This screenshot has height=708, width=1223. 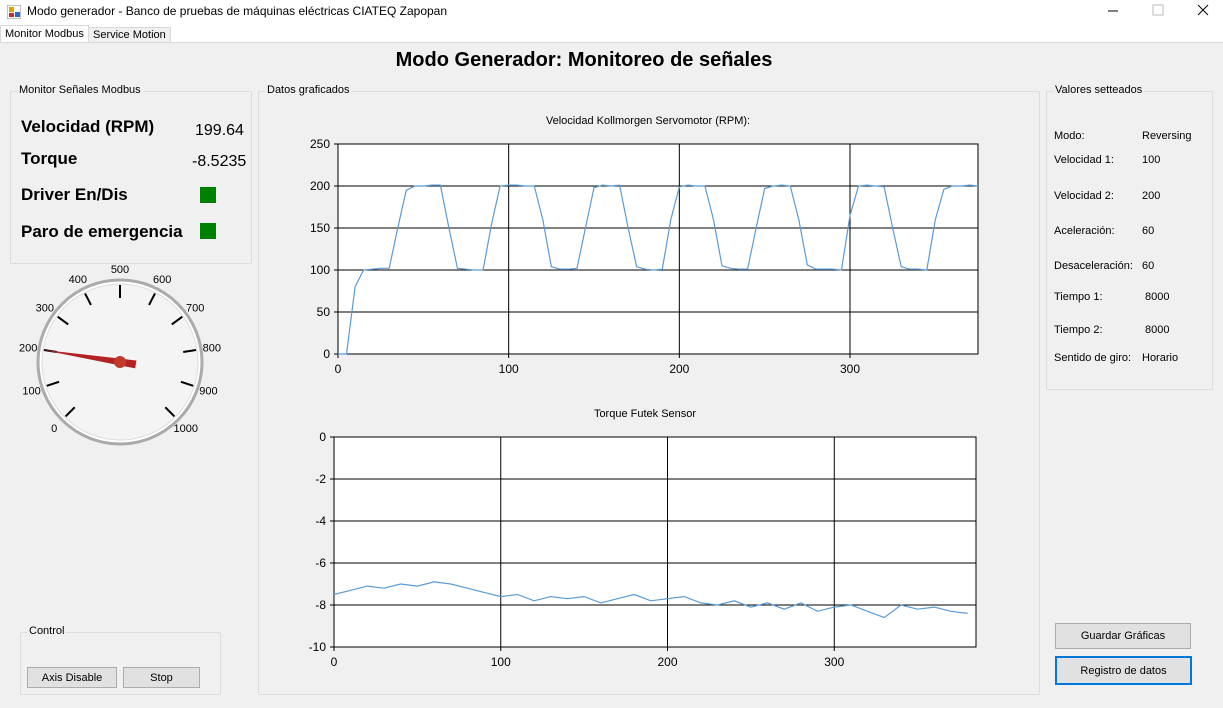 I want to click on setting-value: Reversing, so click(x=1167, y=136).